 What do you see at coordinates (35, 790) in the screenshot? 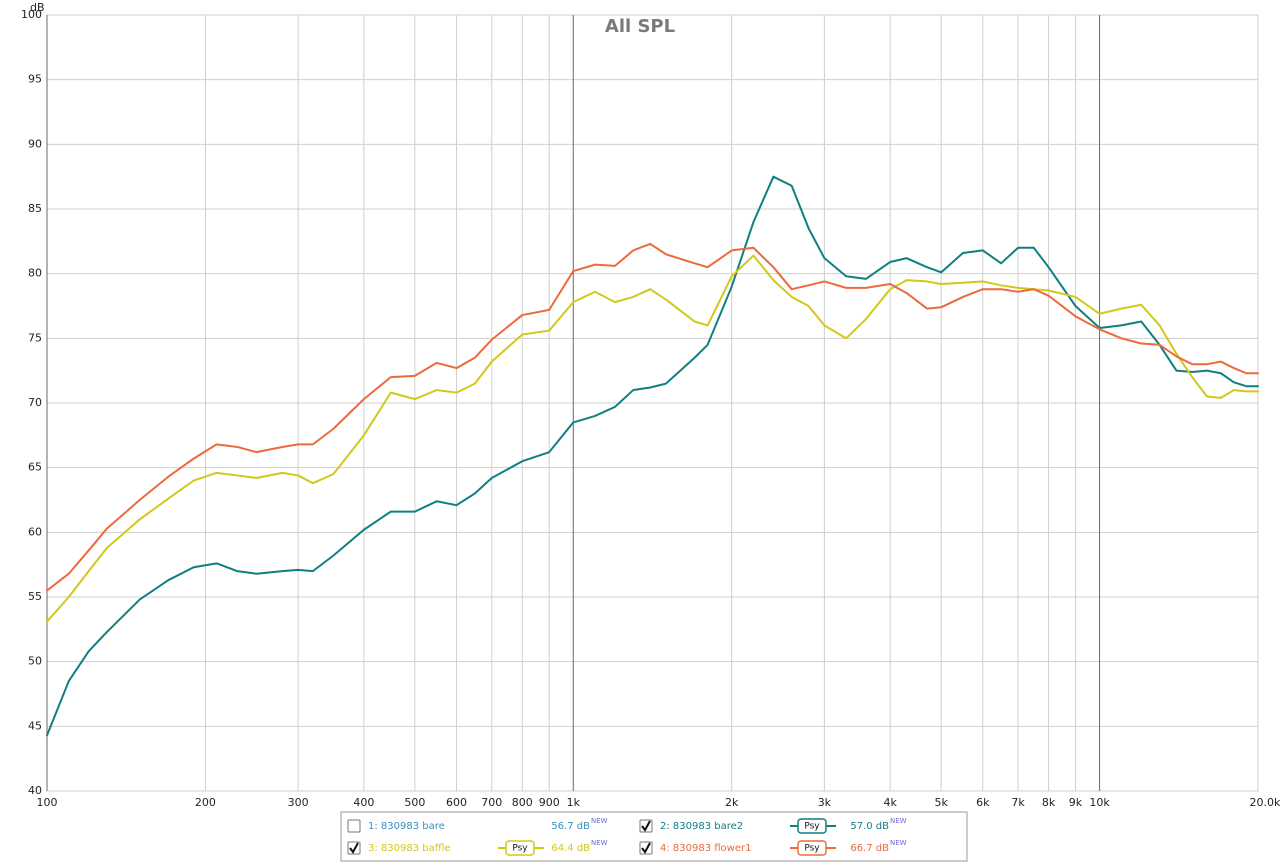
I see `y-tick-label: 40` at bounding box center [35, 790].